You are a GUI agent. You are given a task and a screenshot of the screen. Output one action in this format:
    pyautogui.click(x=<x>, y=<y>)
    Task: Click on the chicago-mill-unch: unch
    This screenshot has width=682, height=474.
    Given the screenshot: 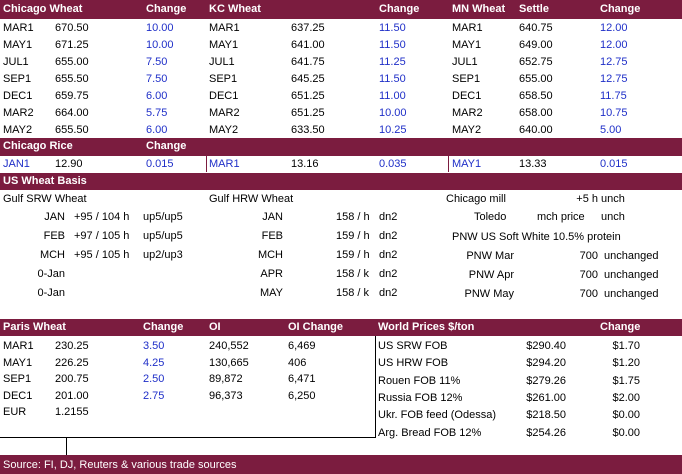 What is the action you would take?
    pyautogui.click(x=613, y=199)
    